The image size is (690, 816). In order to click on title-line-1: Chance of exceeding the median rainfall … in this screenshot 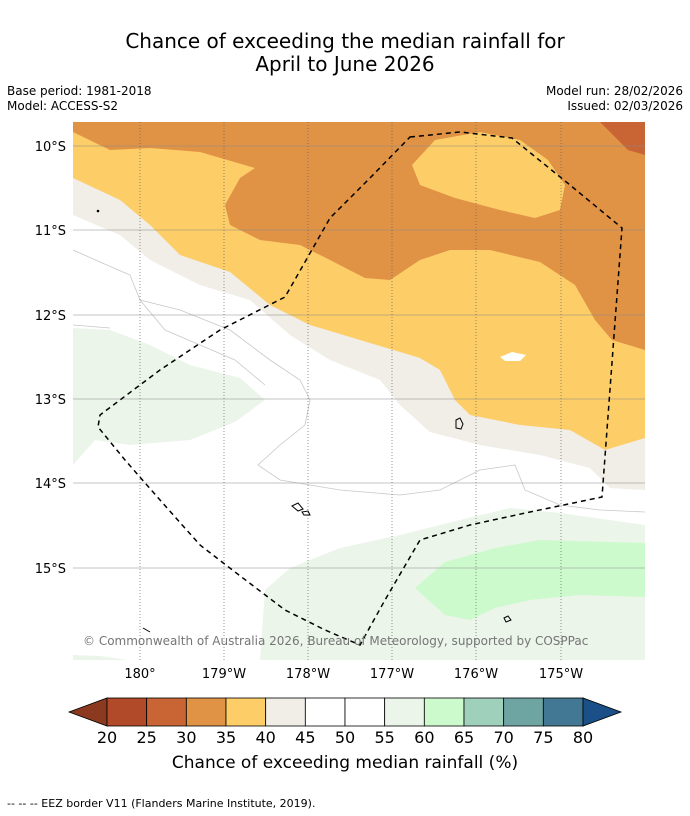, I will do `click(345, 41)`.